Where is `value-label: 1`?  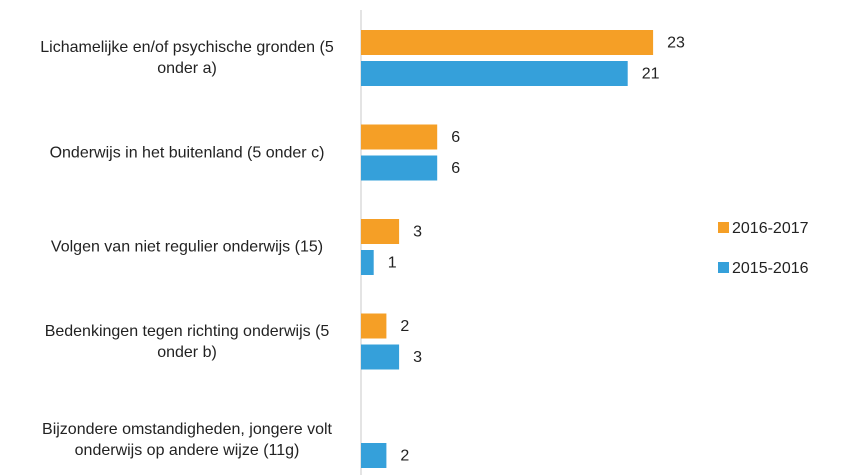
value-label: 1 is located at coordinates (392, 263).